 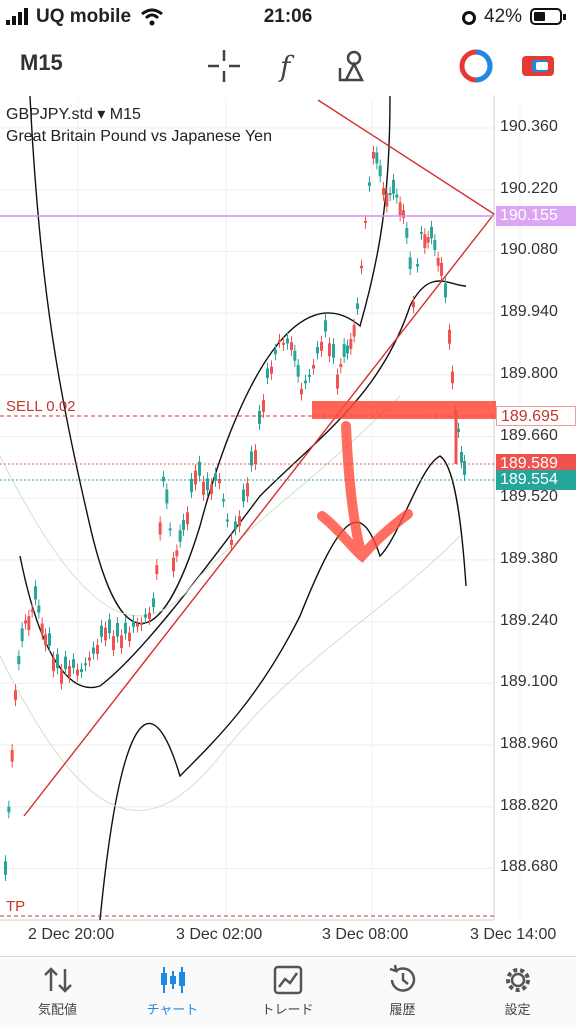 I want to click on tab-quotes: 気配値, so click(x=57, y=991).